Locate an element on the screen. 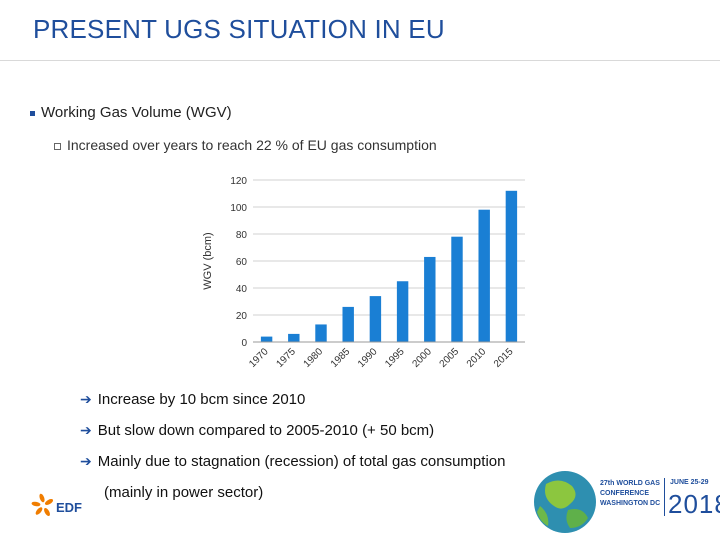 Image resolution: width=720 pixels, height=540 pixels. square-bullet-icon is located at coordinates (32, 113).